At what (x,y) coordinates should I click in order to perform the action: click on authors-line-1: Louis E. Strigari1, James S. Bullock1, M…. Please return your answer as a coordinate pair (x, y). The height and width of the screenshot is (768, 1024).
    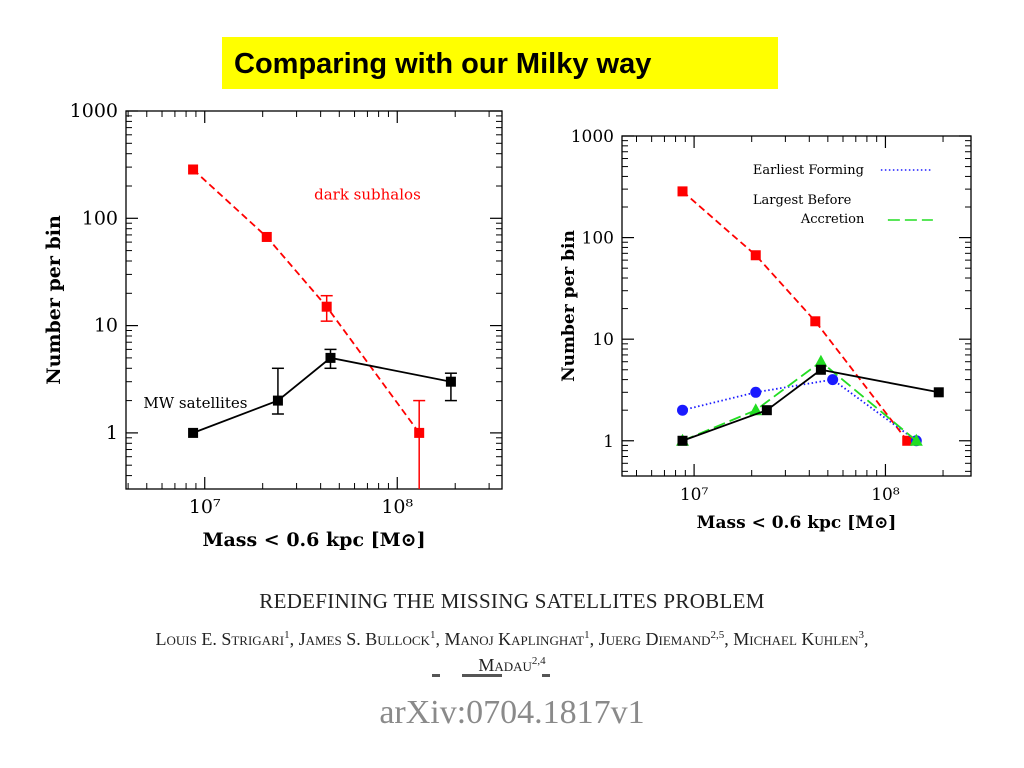
    Looking at the image, I should click on (512, 639).